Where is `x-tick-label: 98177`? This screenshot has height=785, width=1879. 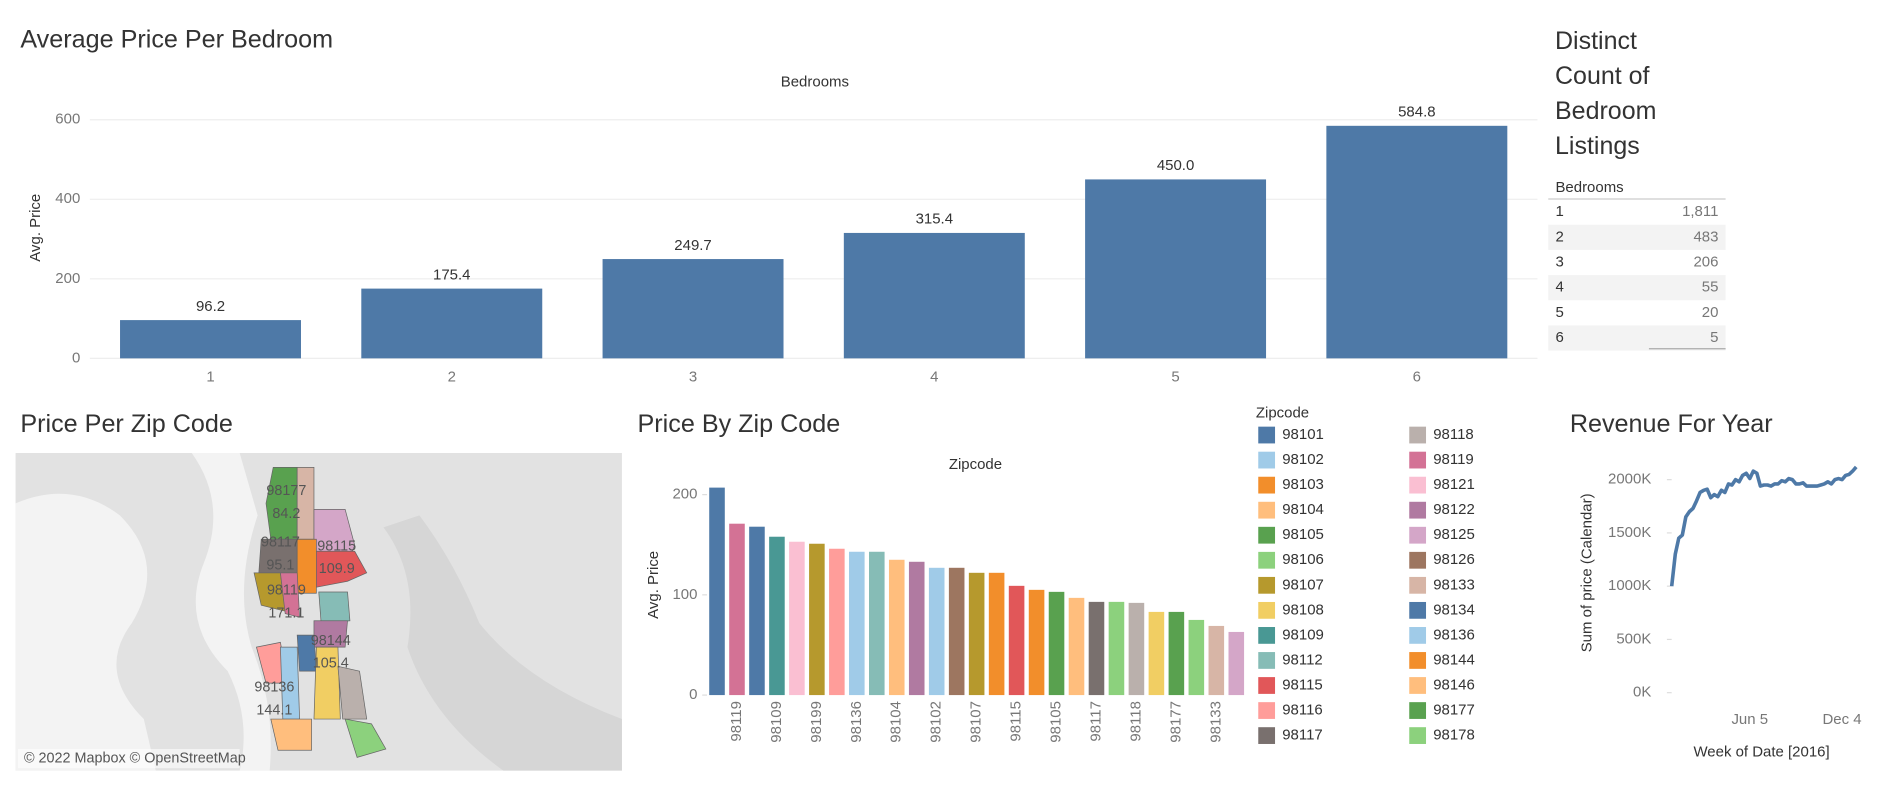
x-tick-label: 98177 is located at coordinates (1175, 722).